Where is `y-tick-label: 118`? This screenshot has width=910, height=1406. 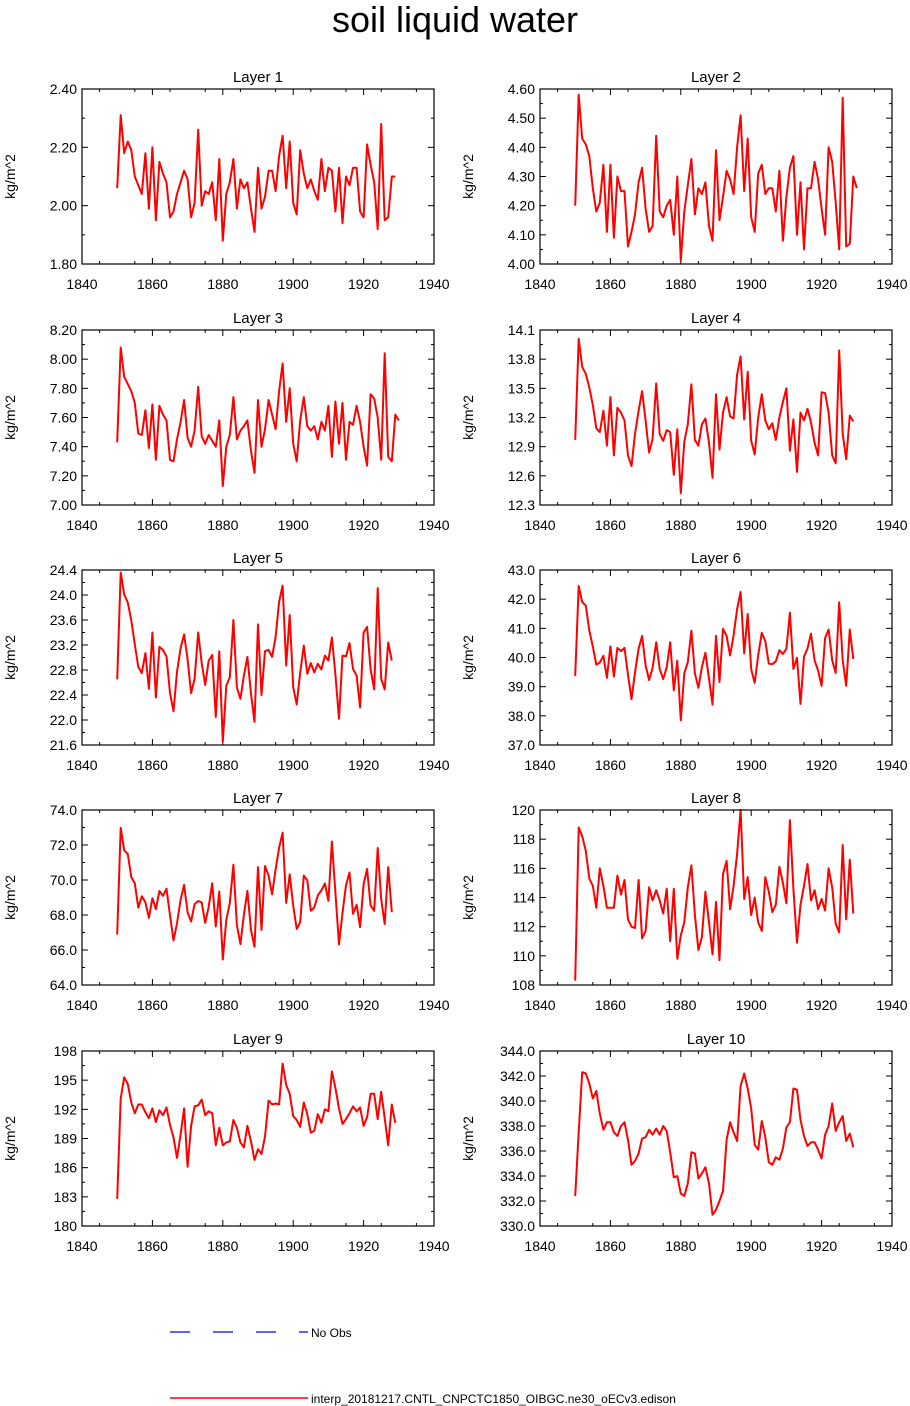
y-tick-label: 118 is located at coordinates (524, 839).